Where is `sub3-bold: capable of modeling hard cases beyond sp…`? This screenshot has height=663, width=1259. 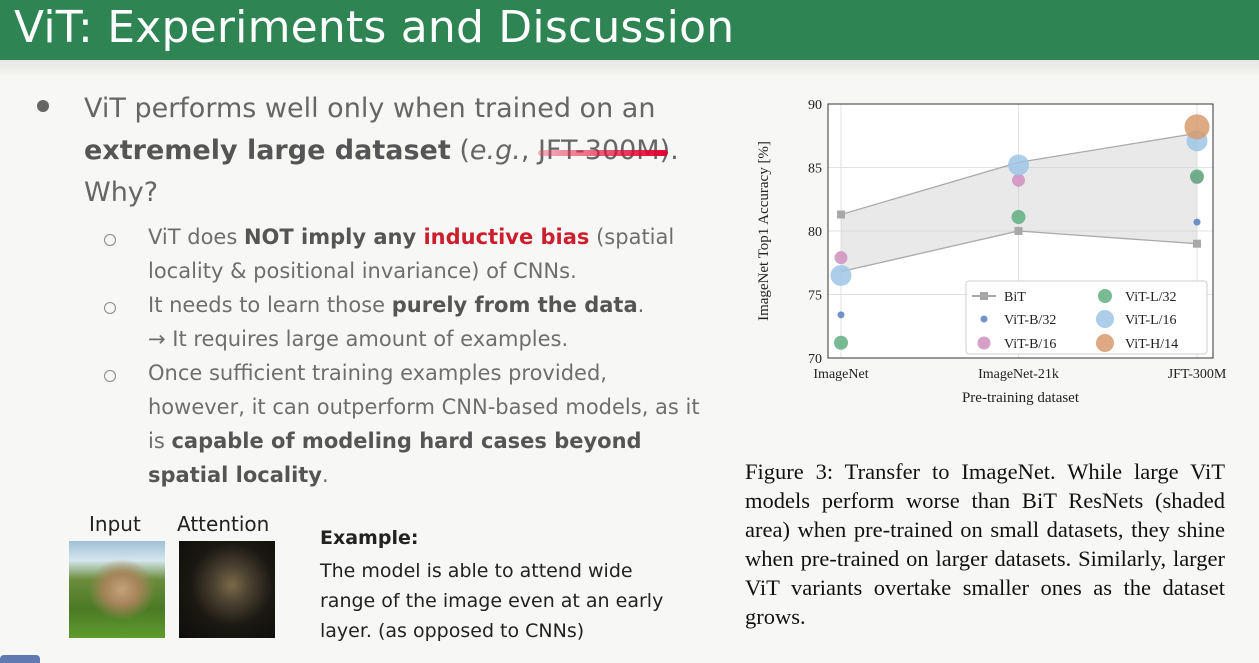
sub3-bold: capable of modeling hard cases beyond sp… is located at coordinates (395, 458).